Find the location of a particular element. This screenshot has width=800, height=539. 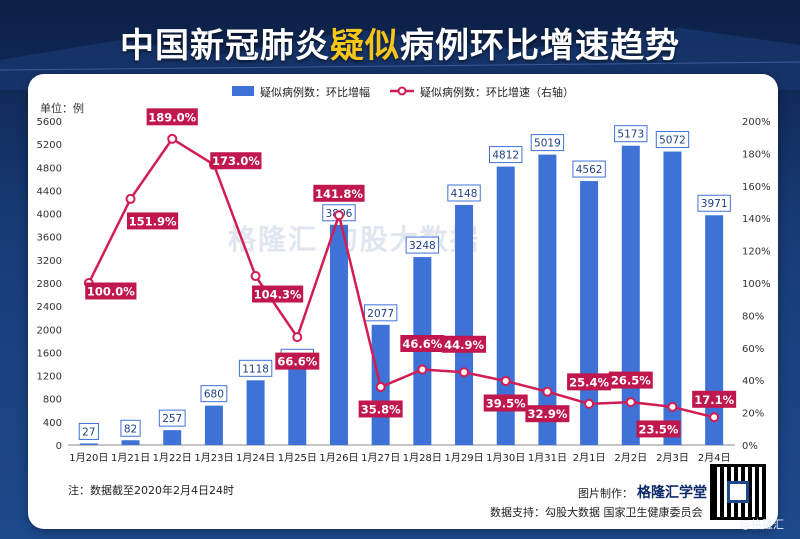

left-axis-tick-label: 3600 is located at coordinates (49, 238).